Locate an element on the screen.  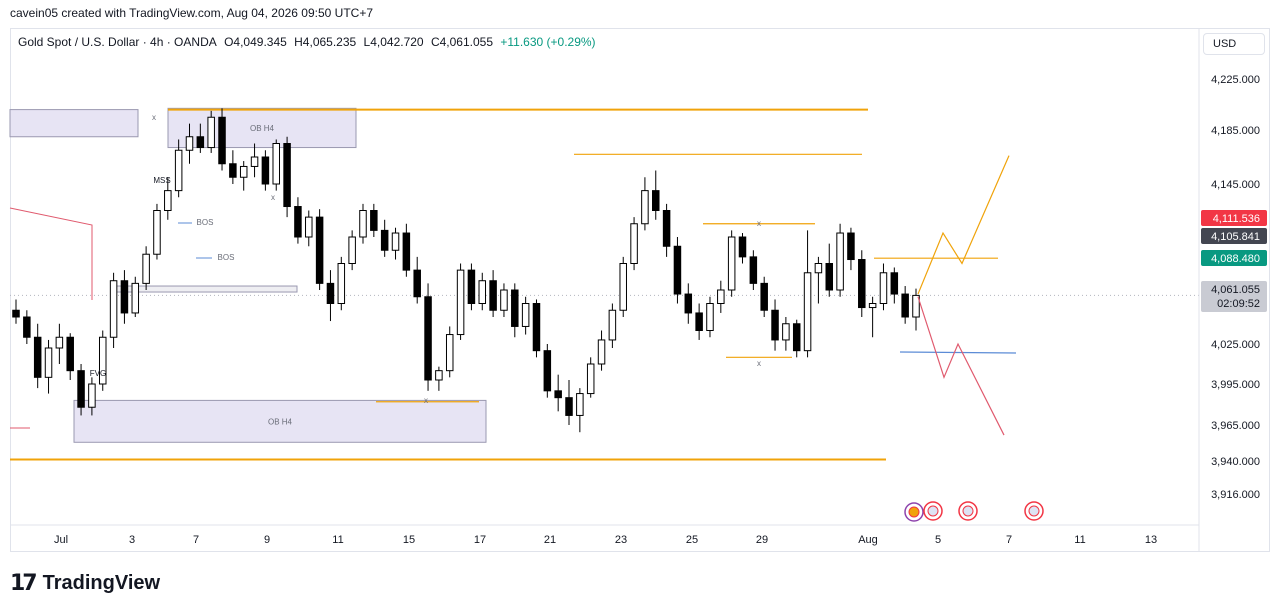
time-tick-label: Jul is located at coordinates (61, 540).